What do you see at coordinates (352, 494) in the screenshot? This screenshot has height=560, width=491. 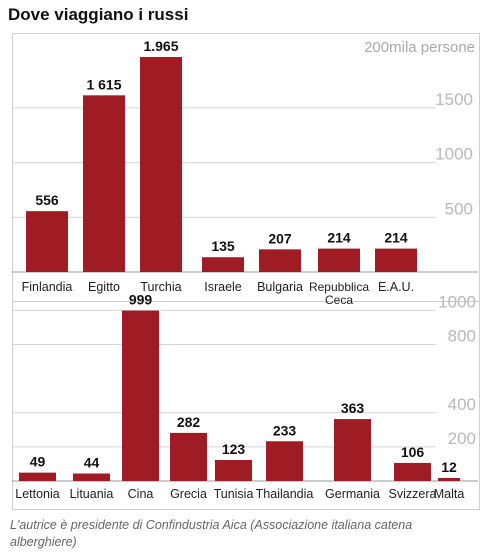 I see `category-label: Germania` at bounding box center [352, 494].